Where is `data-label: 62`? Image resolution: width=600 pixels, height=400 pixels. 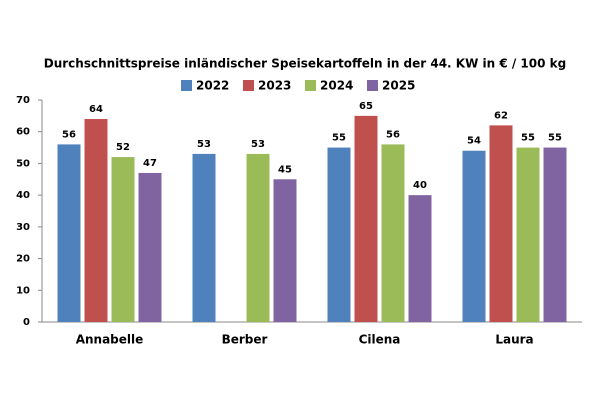 data-label: 62 is located at coordinates (501, 115).